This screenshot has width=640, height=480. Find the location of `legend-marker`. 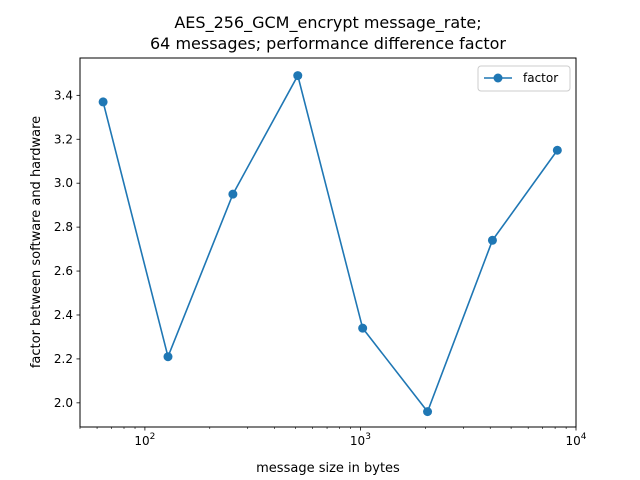

legend-marker is located at coordinates (498, 78).